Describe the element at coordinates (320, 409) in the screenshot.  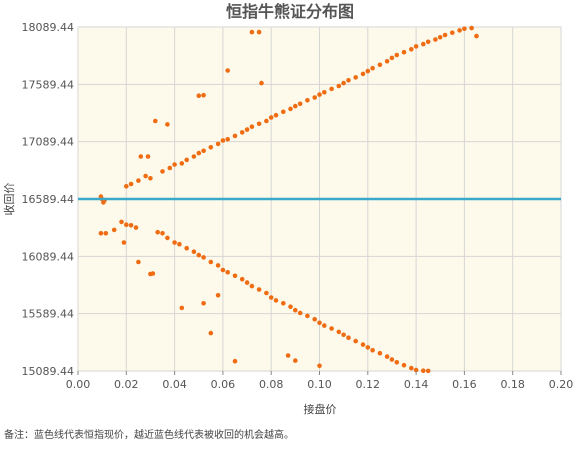
I see `x-axis-label: 接盘价` at that location.